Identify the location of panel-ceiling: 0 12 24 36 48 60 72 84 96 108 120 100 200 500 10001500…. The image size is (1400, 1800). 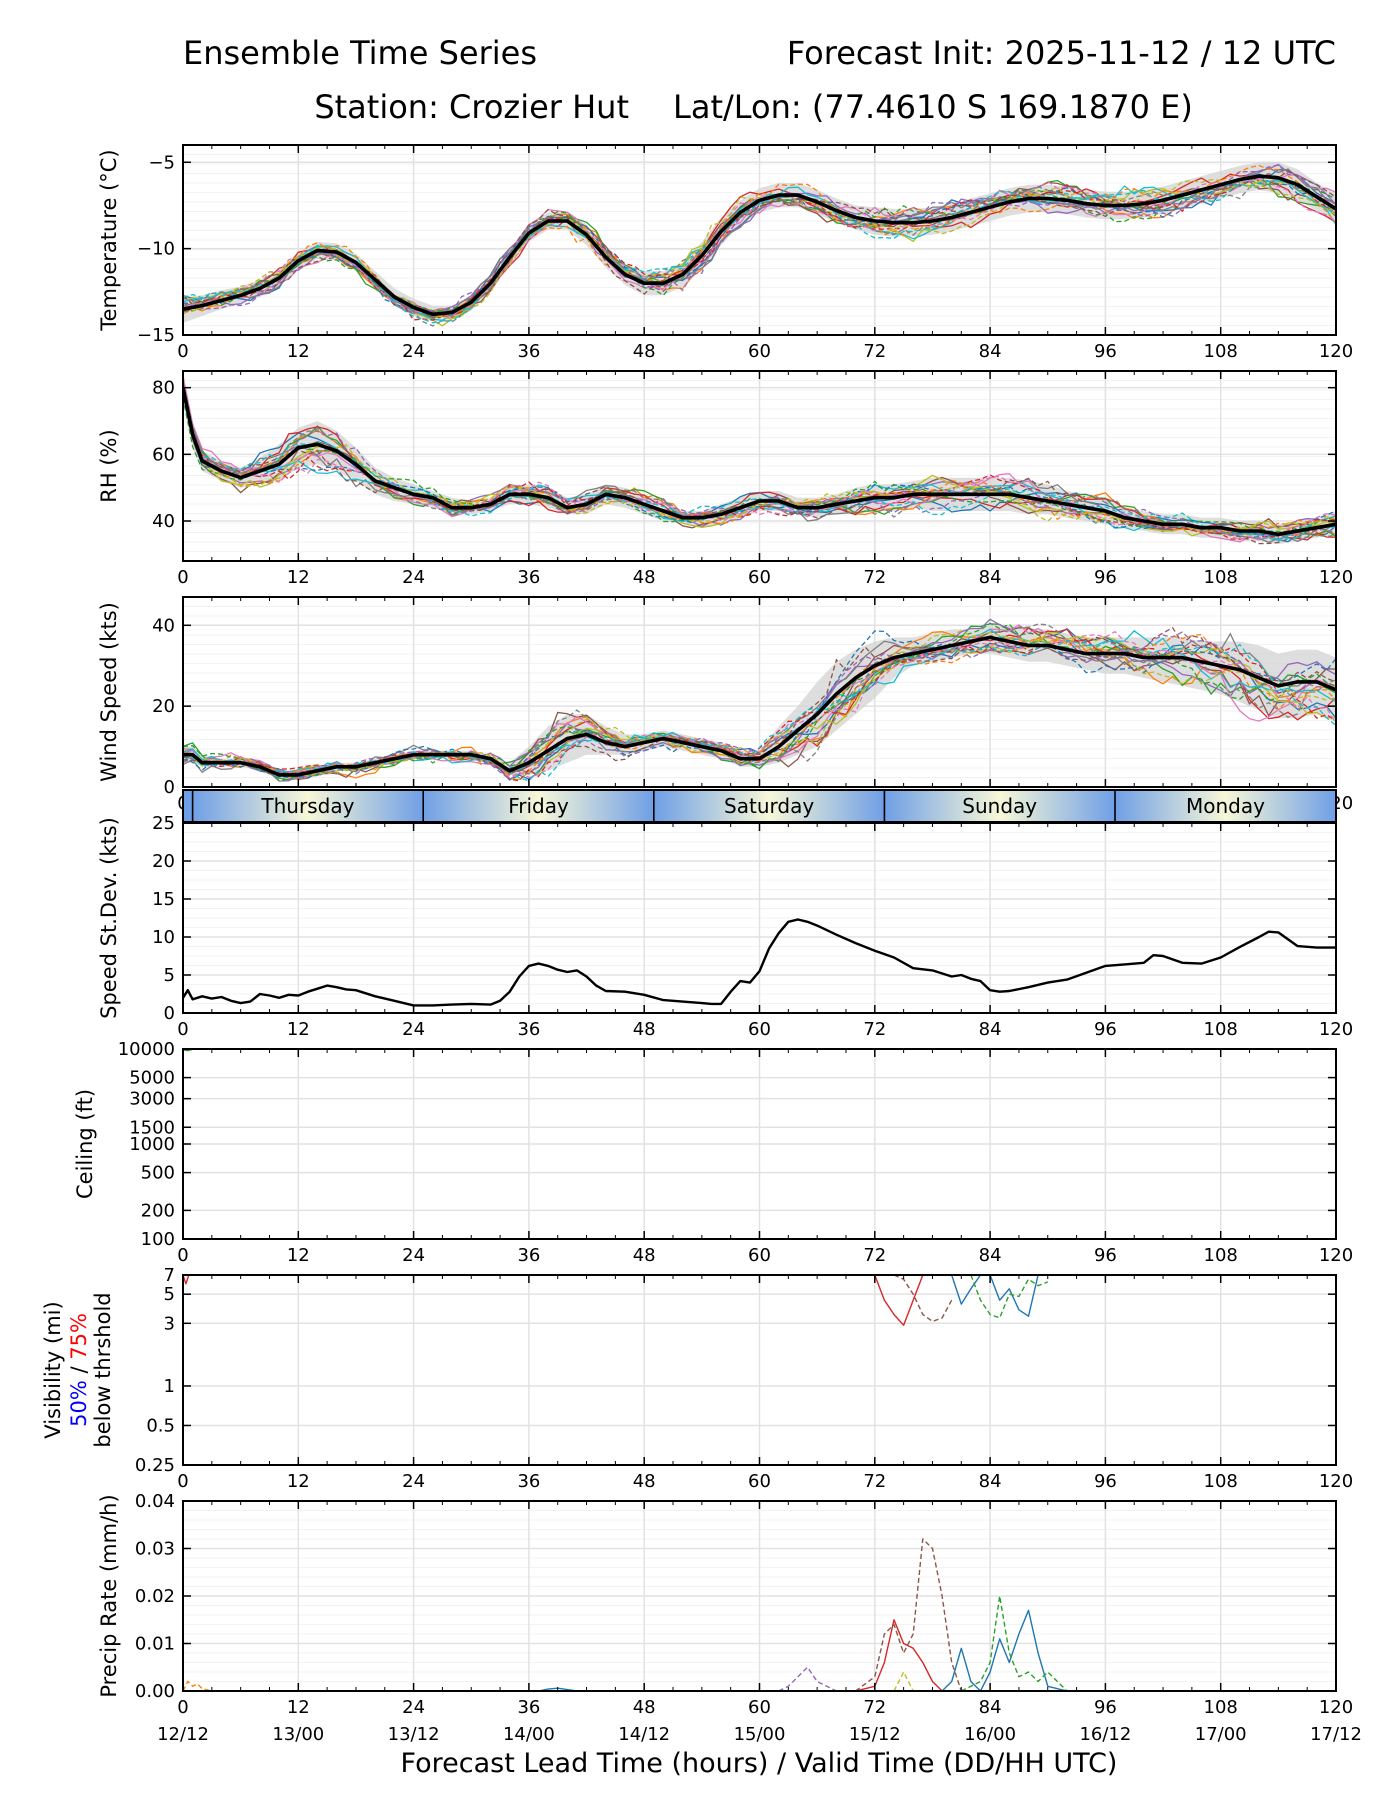
(713, 1152).